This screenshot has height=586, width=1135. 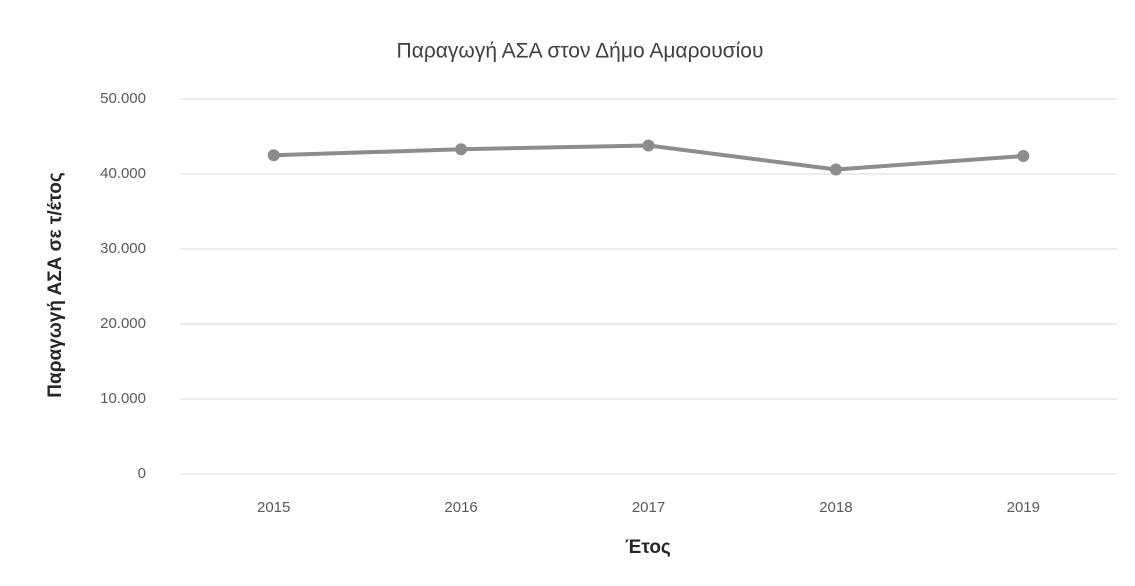 I want to click on y-tick-label: 10.000, so click(x=123, y=398).